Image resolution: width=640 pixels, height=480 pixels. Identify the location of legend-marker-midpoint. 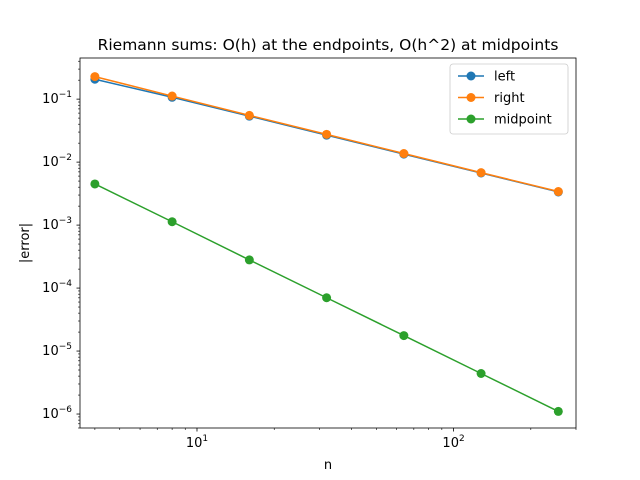
(471, 119).